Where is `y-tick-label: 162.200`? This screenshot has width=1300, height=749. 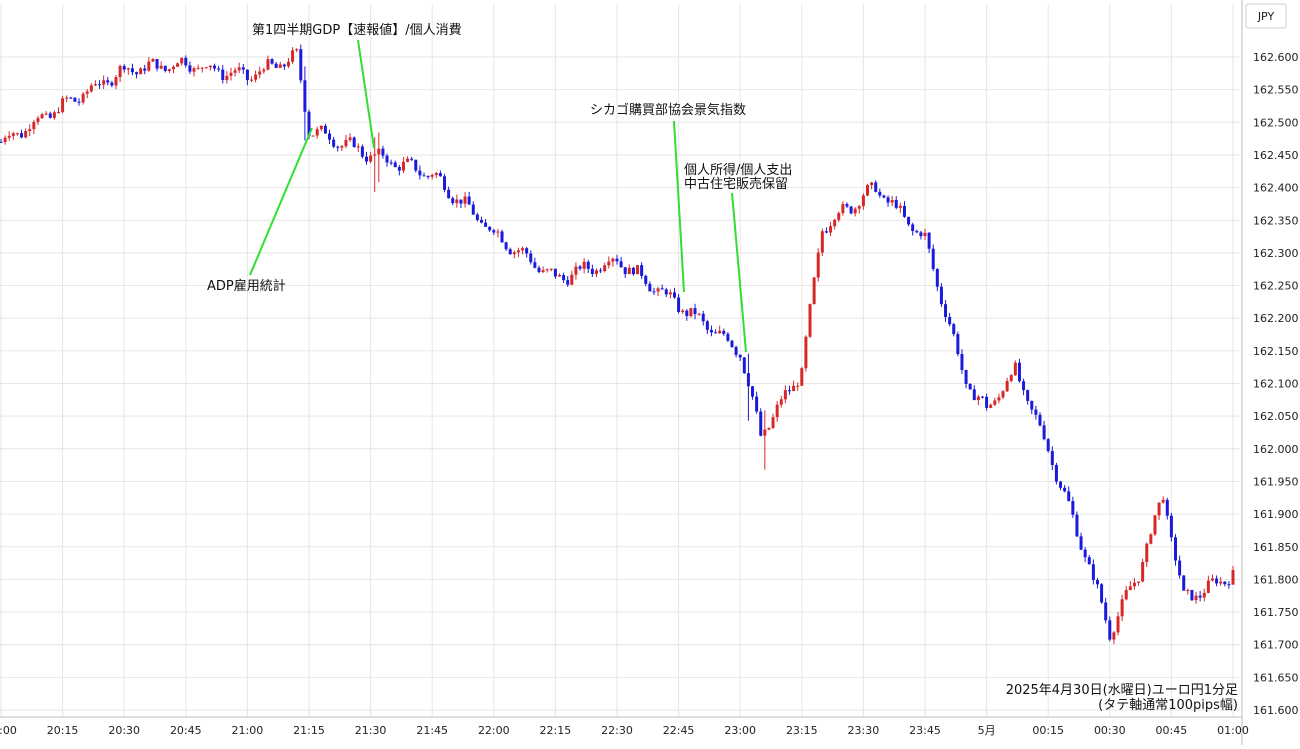
y-tick-label: 162.200 is located at coordinates (1276, 318).